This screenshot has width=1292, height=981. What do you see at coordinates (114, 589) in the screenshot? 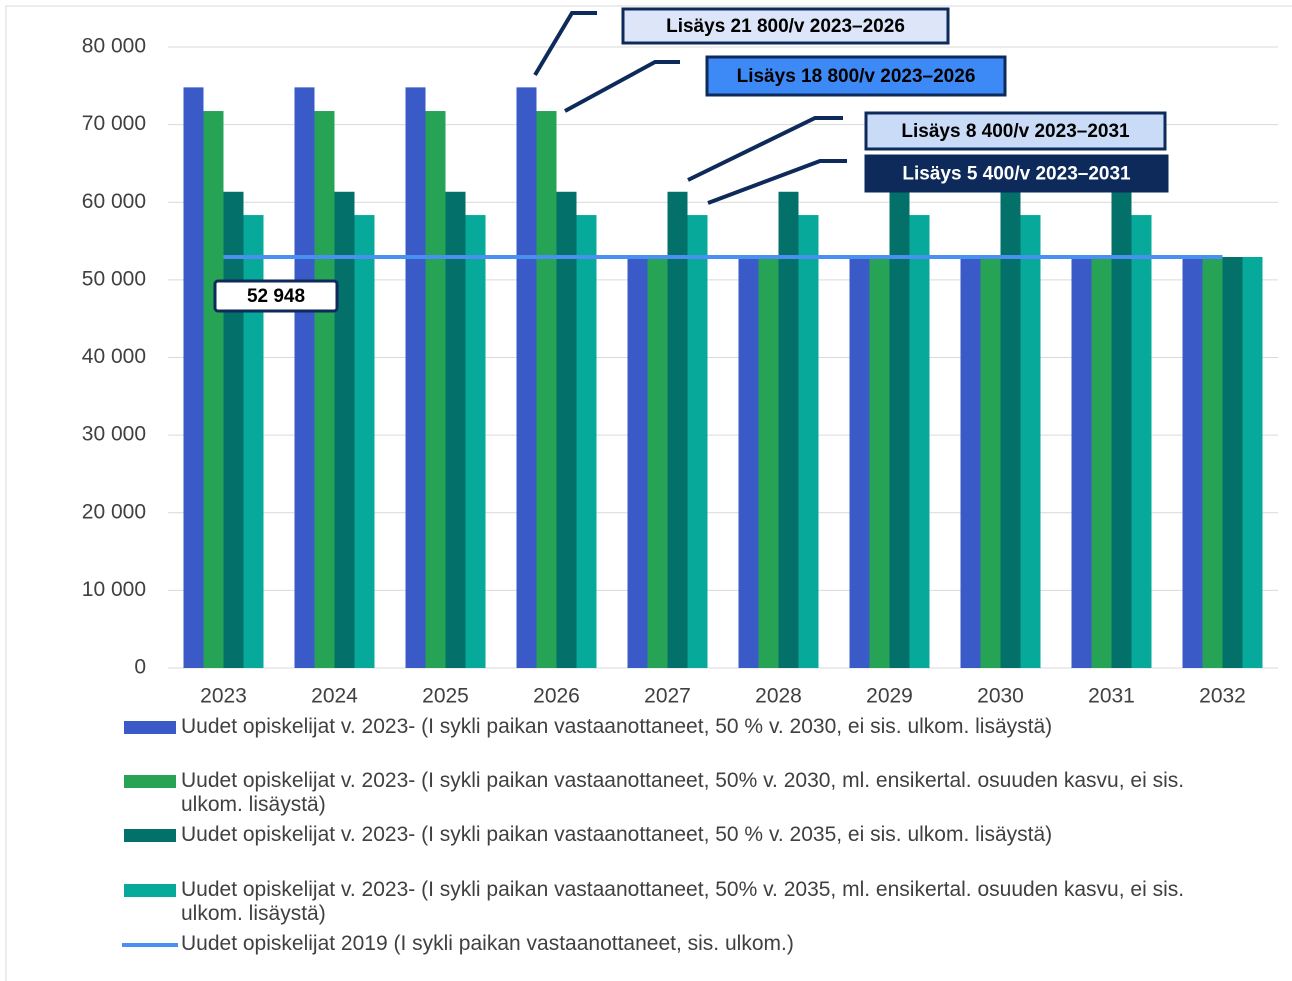
I see `y-tick-label: 10 000` at bounding box center [114, 589].